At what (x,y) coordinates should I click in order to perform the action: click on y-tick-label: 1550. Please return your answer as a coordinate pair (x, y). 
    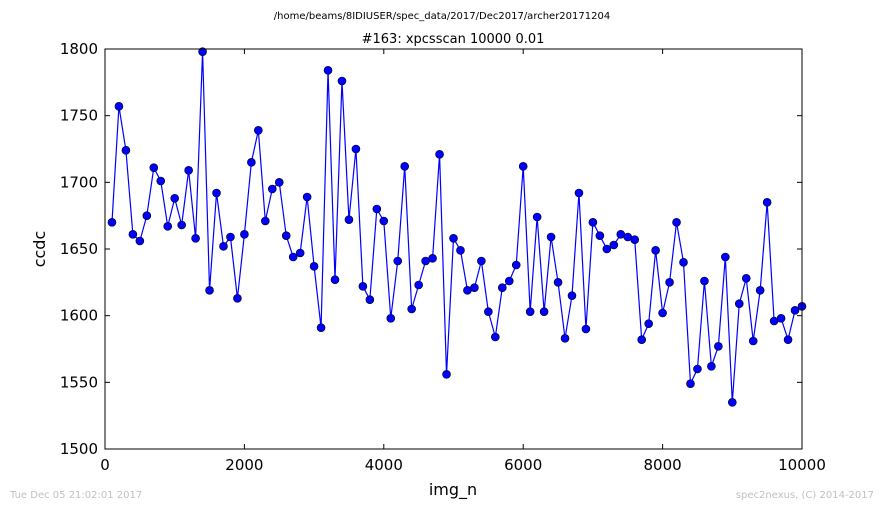
    Looking at the image, I should click on (79, 382).